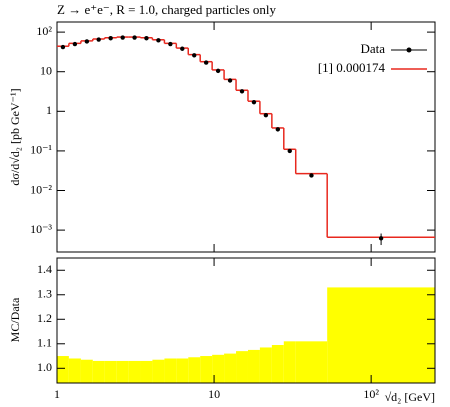  Describe the element at coordinates (44, 343) in the screenshot. I see `y-tick-label: 1.1` at that location.